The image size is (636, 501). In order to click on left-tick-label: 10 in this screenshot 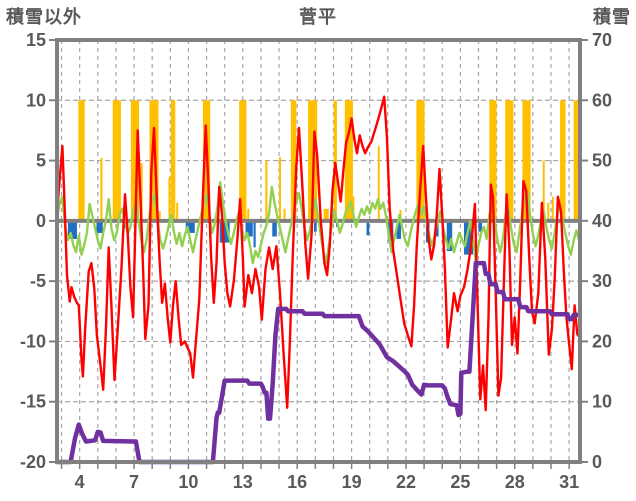, I will do `click(36, 100)`.